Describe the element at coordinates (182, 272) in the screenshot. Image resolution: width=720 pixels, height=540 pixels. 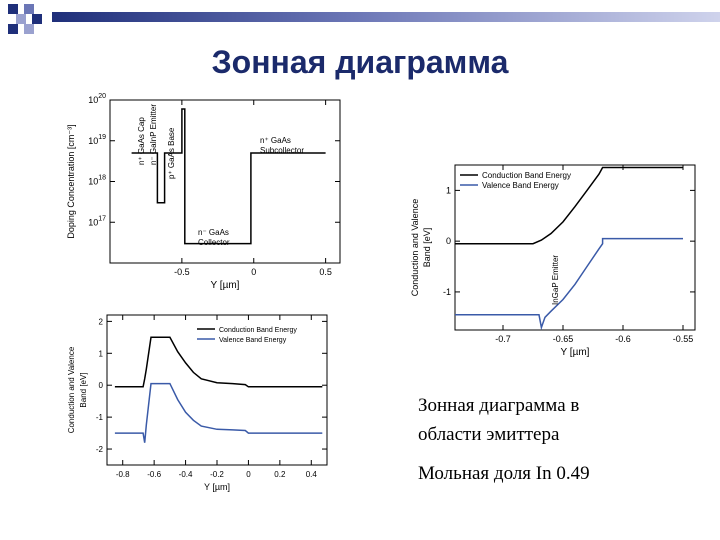
I see `tick-label: -0.5` at that location.